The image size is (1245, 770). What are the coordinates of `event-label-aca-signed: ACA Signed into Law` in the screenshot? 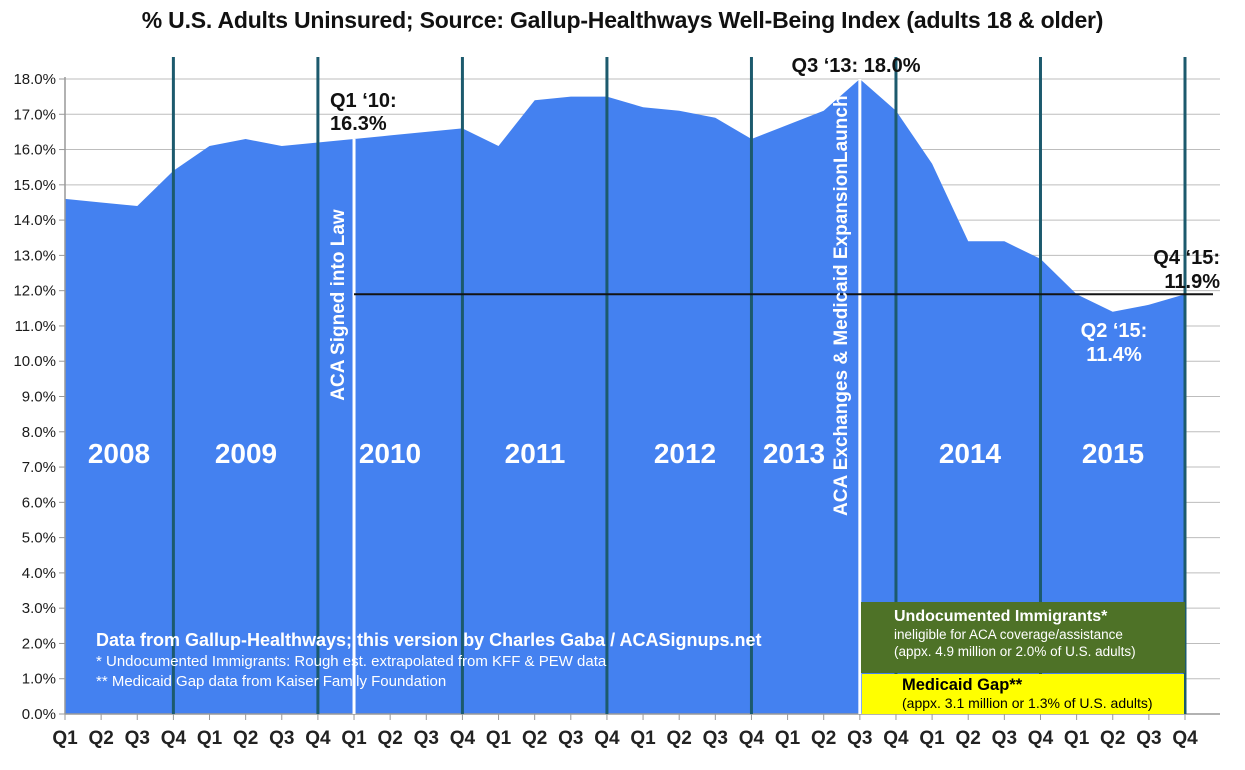 It's located at (338, 305).